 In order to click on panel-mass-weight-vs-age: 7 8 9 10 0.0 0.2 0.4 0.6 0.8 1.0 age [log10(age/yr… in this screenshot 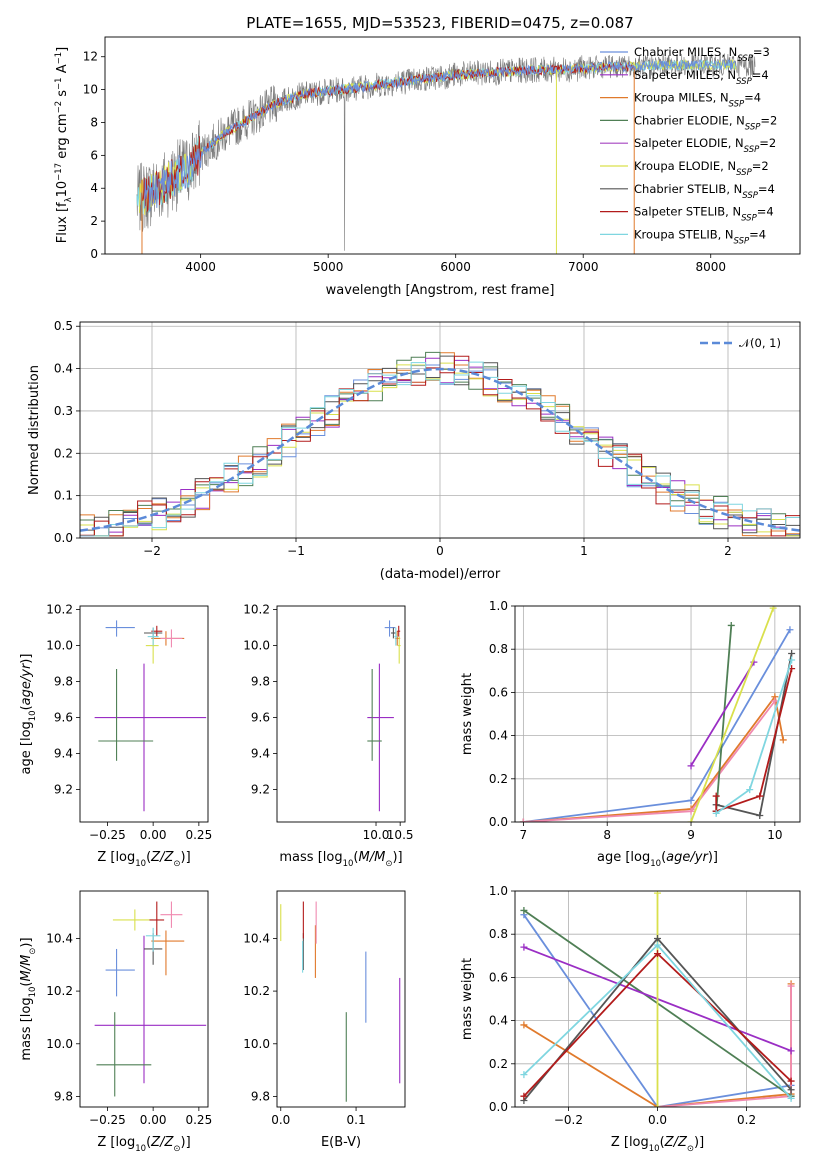, I will do `click(630, 734)`.